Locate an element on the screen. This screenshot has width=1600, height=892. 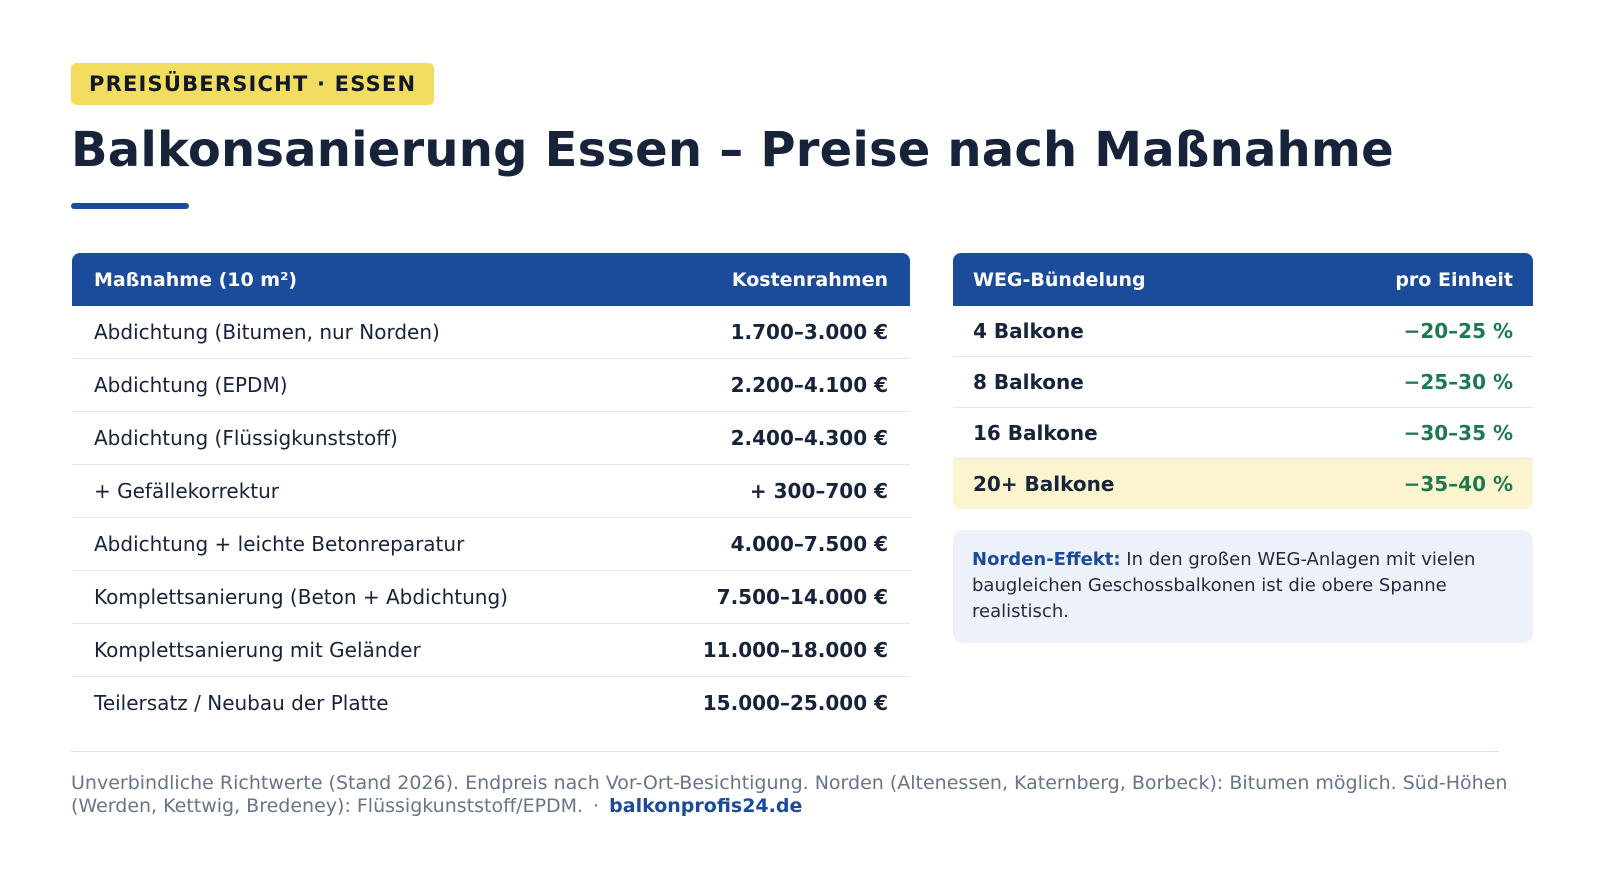
category-badge: PREISÜBERSICHT · ESSEN is located at coordinates (253, 84).